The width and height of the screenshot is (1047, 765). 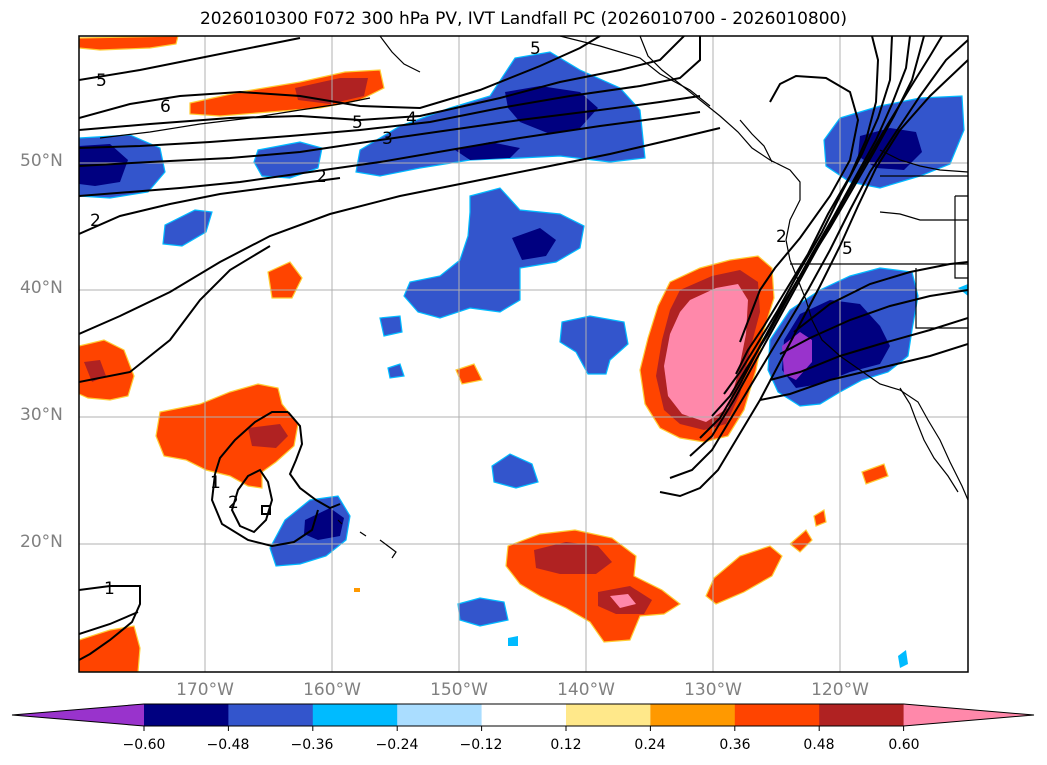 I want to click on colorbar-tick-label: −0.24, so click(x=397, y=745).